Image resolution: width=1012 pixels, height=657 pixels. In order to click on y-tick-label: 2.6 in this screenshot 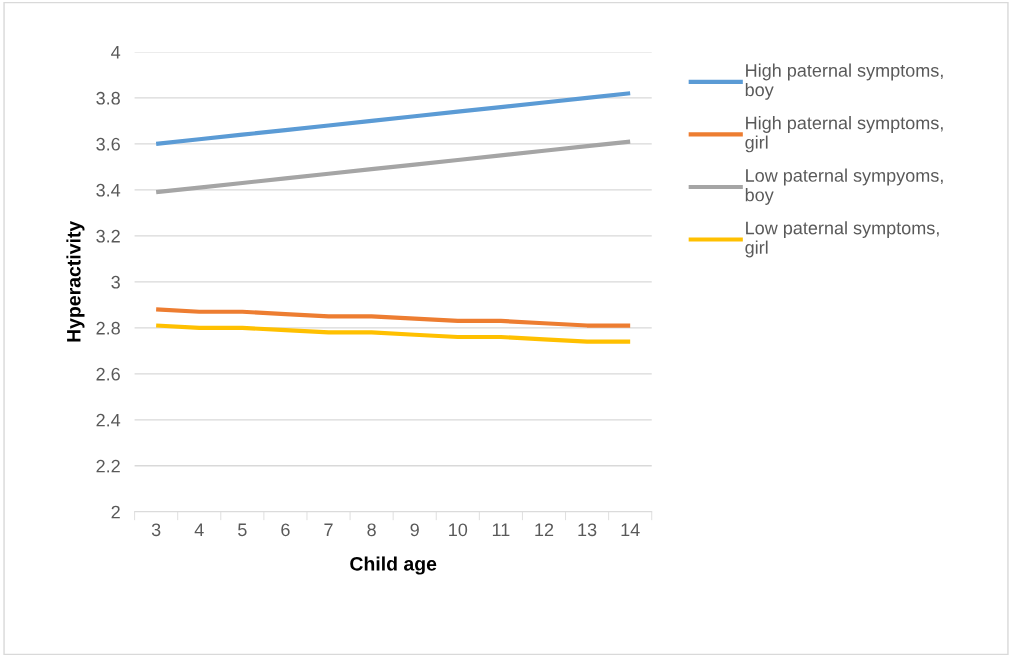, I will do `click(108, 374)`.